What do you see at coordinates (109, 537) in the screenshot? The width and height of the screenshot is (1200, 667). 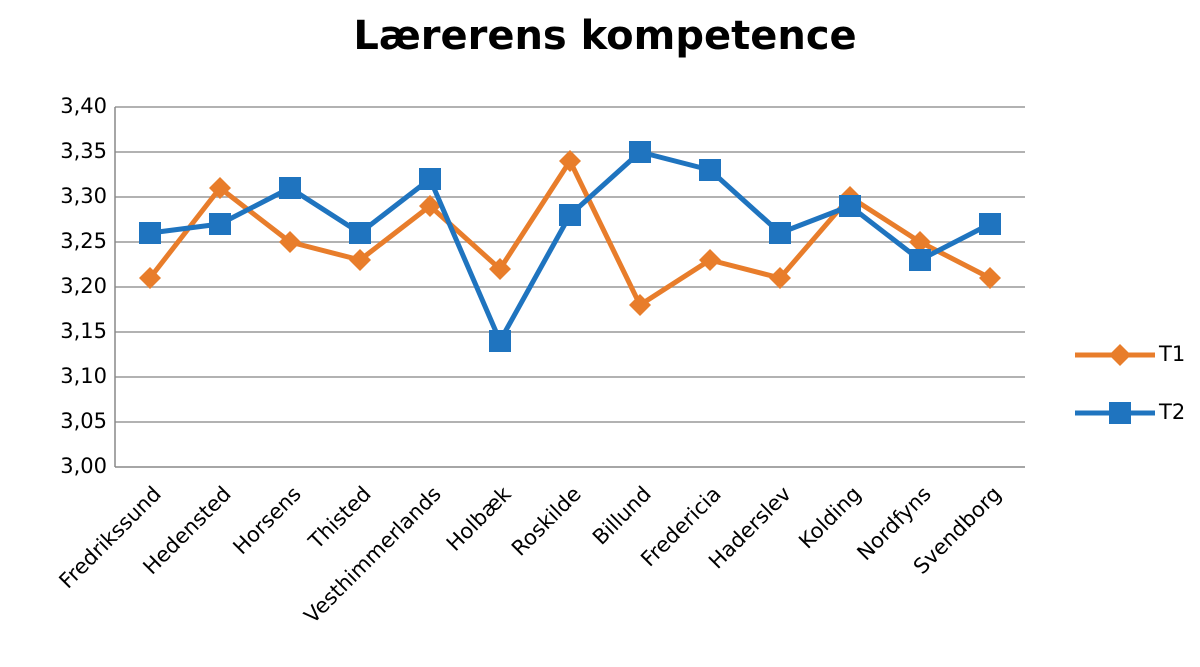 I see `x-tick-label: Fredrikssund` at bounding box center [109, 537].